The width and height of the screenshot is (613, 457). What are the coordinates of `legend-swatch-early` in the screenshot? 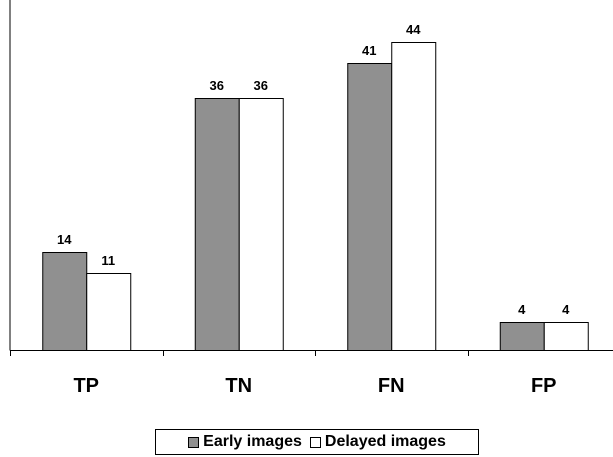 It's located at (194, 442).